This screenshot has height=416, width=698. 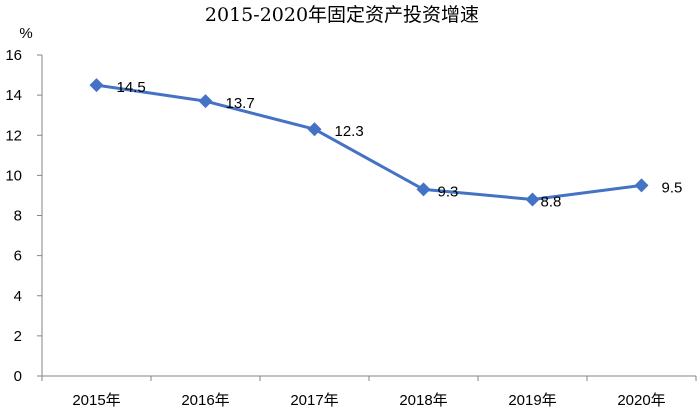 I want to click on y-tick-label: 2, so click(x=18, y=336).